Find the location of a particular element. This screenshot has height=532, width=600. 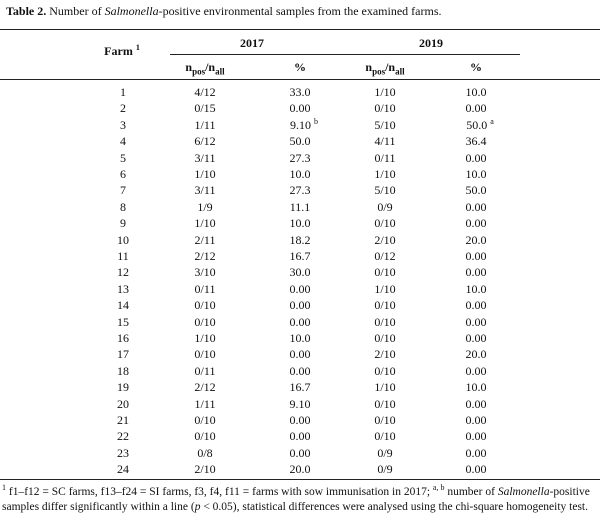

table-cell: 0/12 is located at coordinates (385, 256).